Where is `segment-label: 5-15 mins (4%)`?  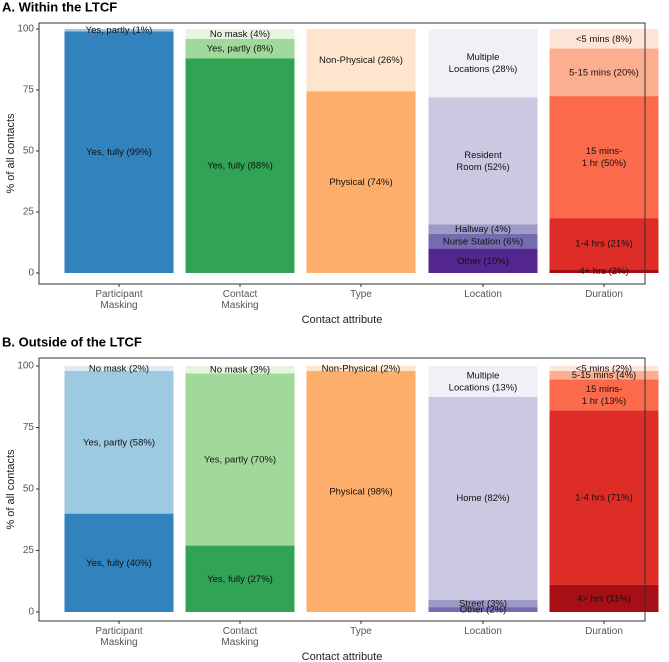
segment-label: 5-15 mins (4%) is located at coordinates (604, 375).